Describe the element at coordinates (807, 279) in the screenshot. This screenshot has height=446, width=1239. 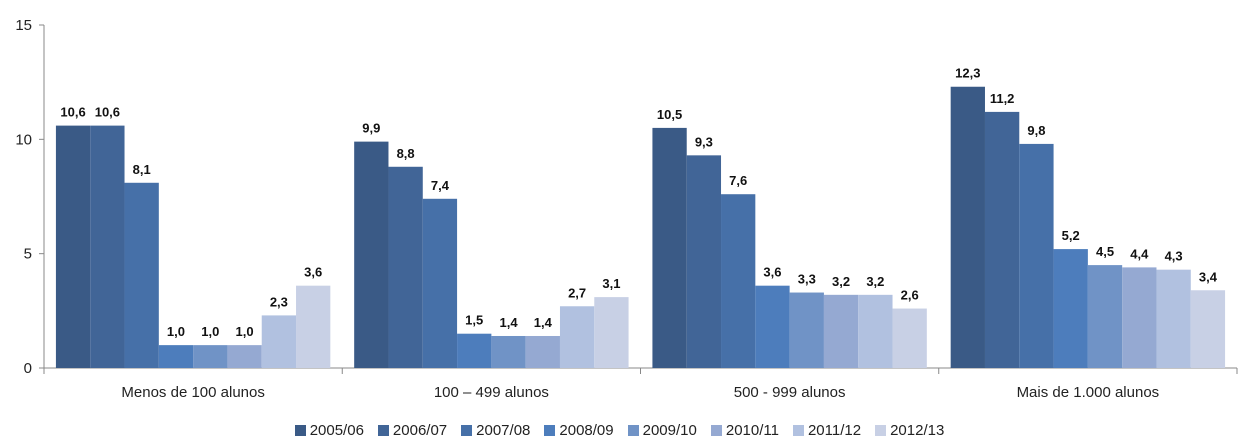
I see `data-label: 3,3` at that location.